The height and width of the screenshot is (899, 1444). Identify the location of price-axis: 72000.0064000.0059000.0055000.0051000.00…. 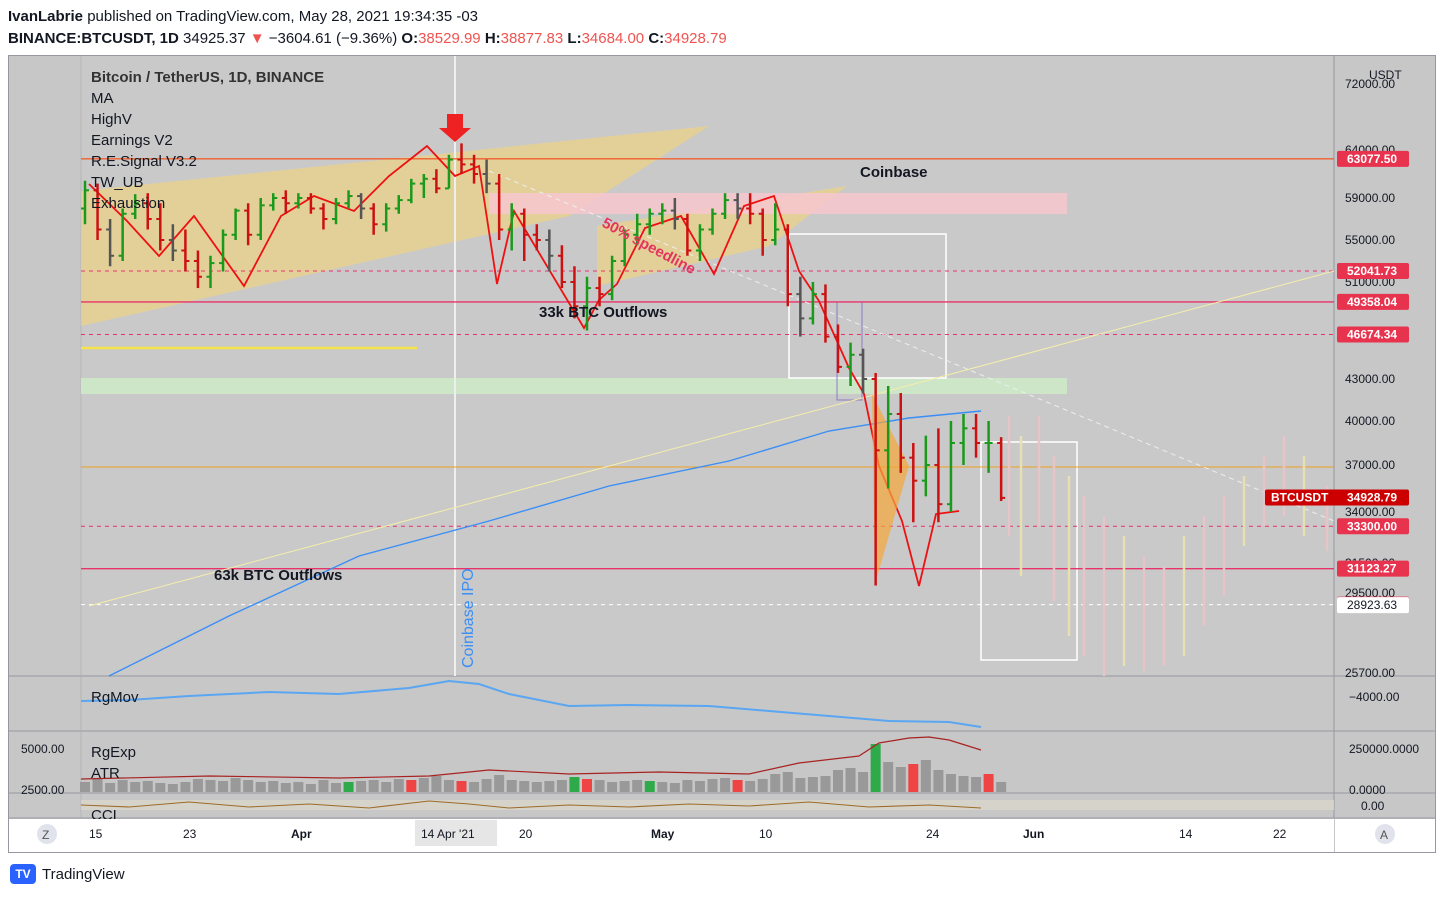
(1370, 378).